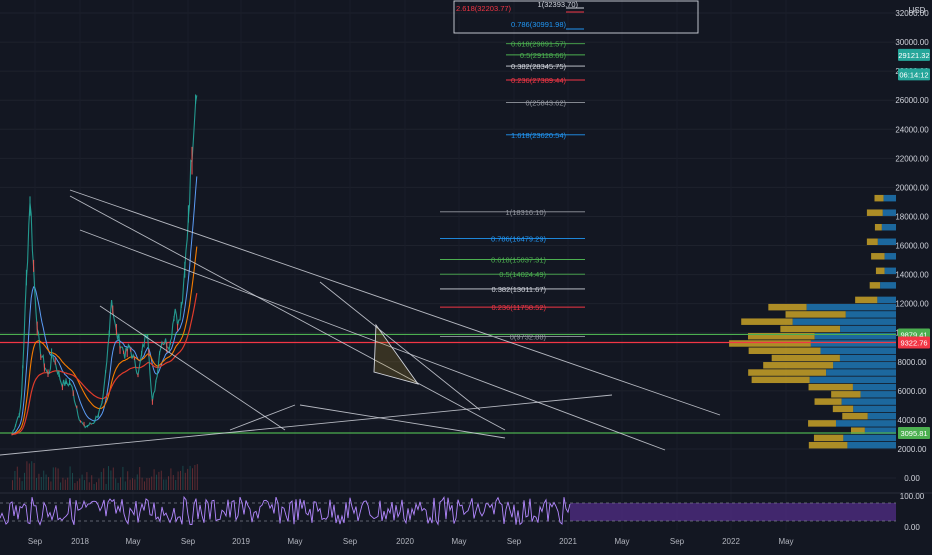 The width and height of the screenshot is (932, 555). Describe the element at coordinates (912, 187) in the screenshot. I see `price-tick-label: 20000.00` at that location.